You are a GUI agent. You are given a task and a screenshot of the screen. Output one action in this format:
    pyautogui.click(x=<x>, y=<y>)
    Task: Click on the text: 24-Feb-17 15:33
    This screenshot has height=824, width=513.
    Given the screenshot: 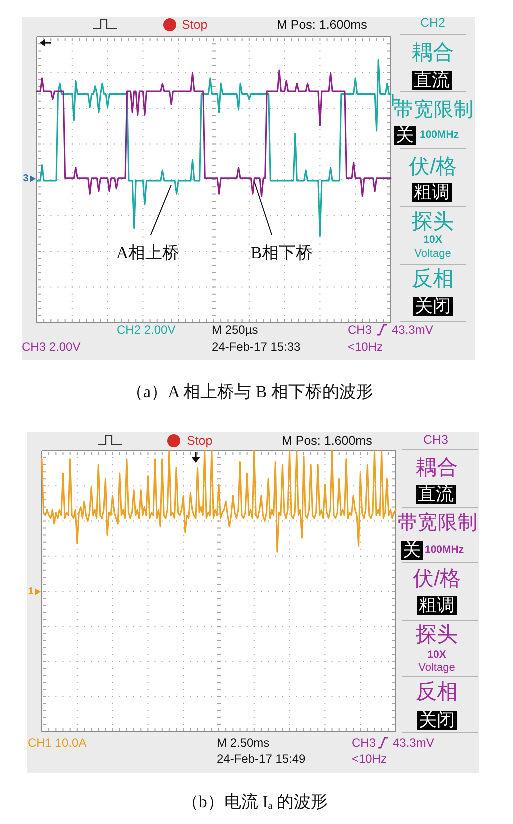 What is the action you would take?
    pyautogui.click(x=257, y=347)
    